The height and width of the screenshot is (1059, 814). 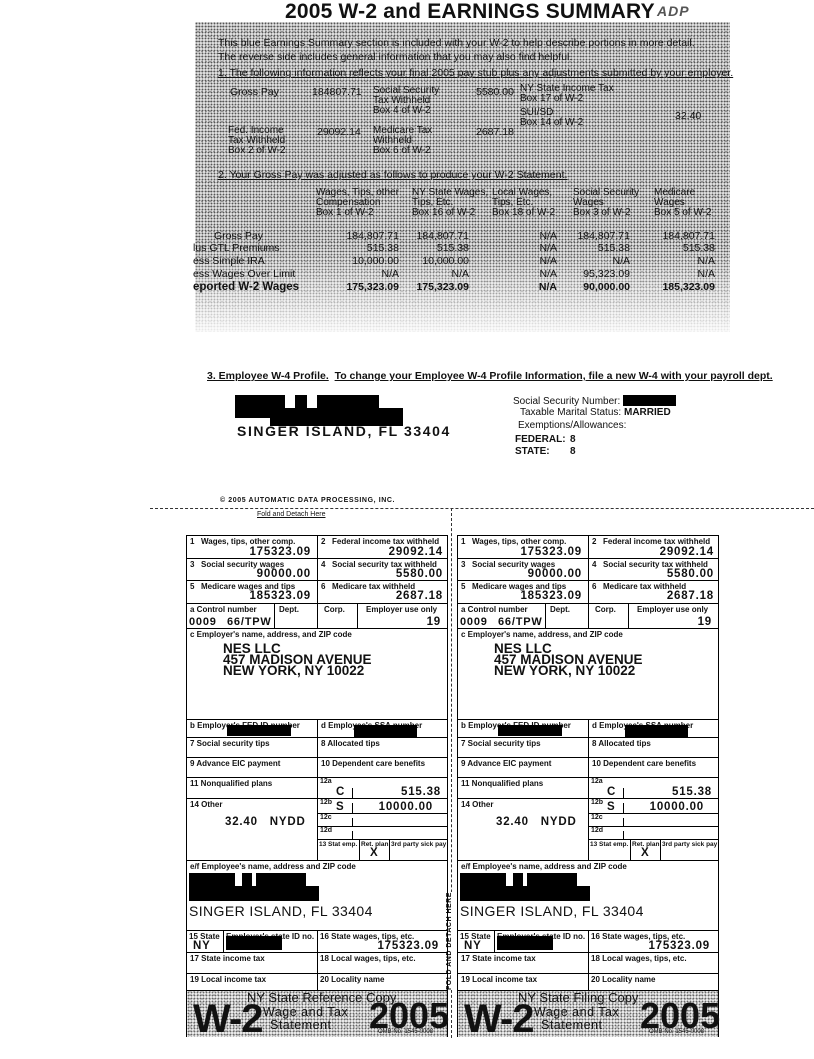 I want to click on table-cell: 175,323.09, so click(x=372, y=287).